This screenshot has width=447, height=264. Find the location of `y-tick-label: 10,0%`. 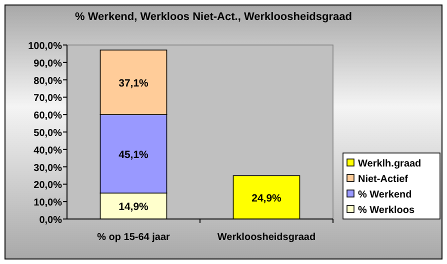

y-tick-label: 10,0% is located at coordinates (48, 203).